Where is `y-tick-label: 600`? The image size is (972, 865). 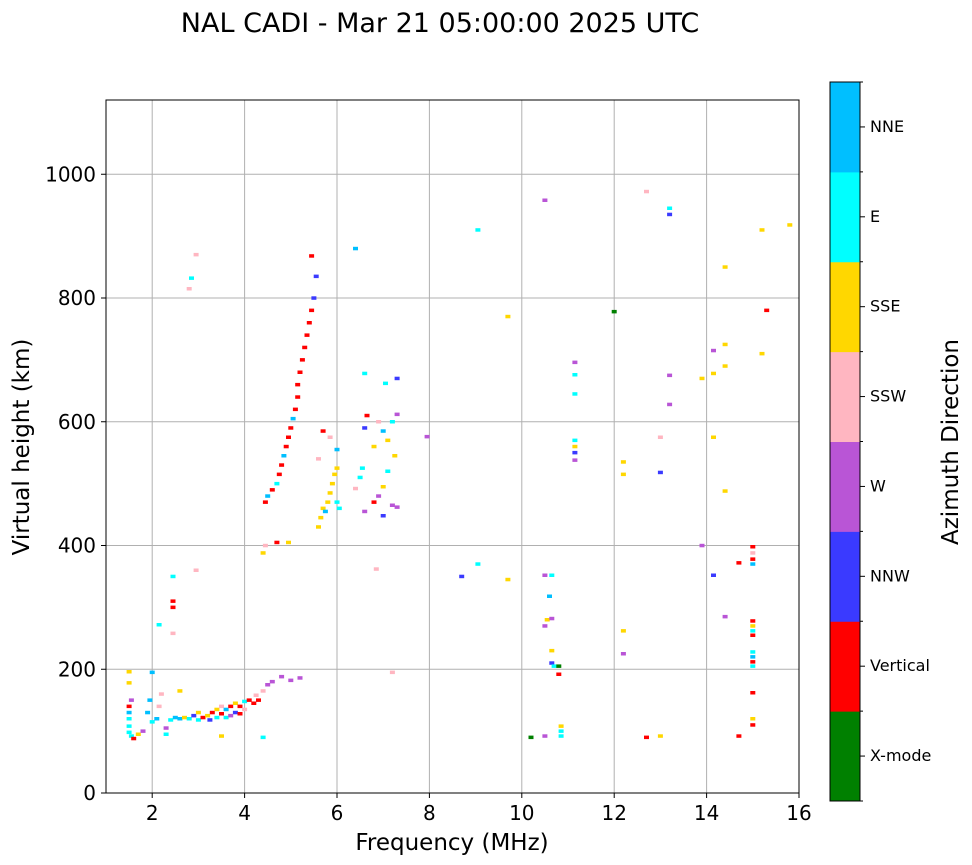
y-tick-label: 600 is located at coordinates (77, 422).